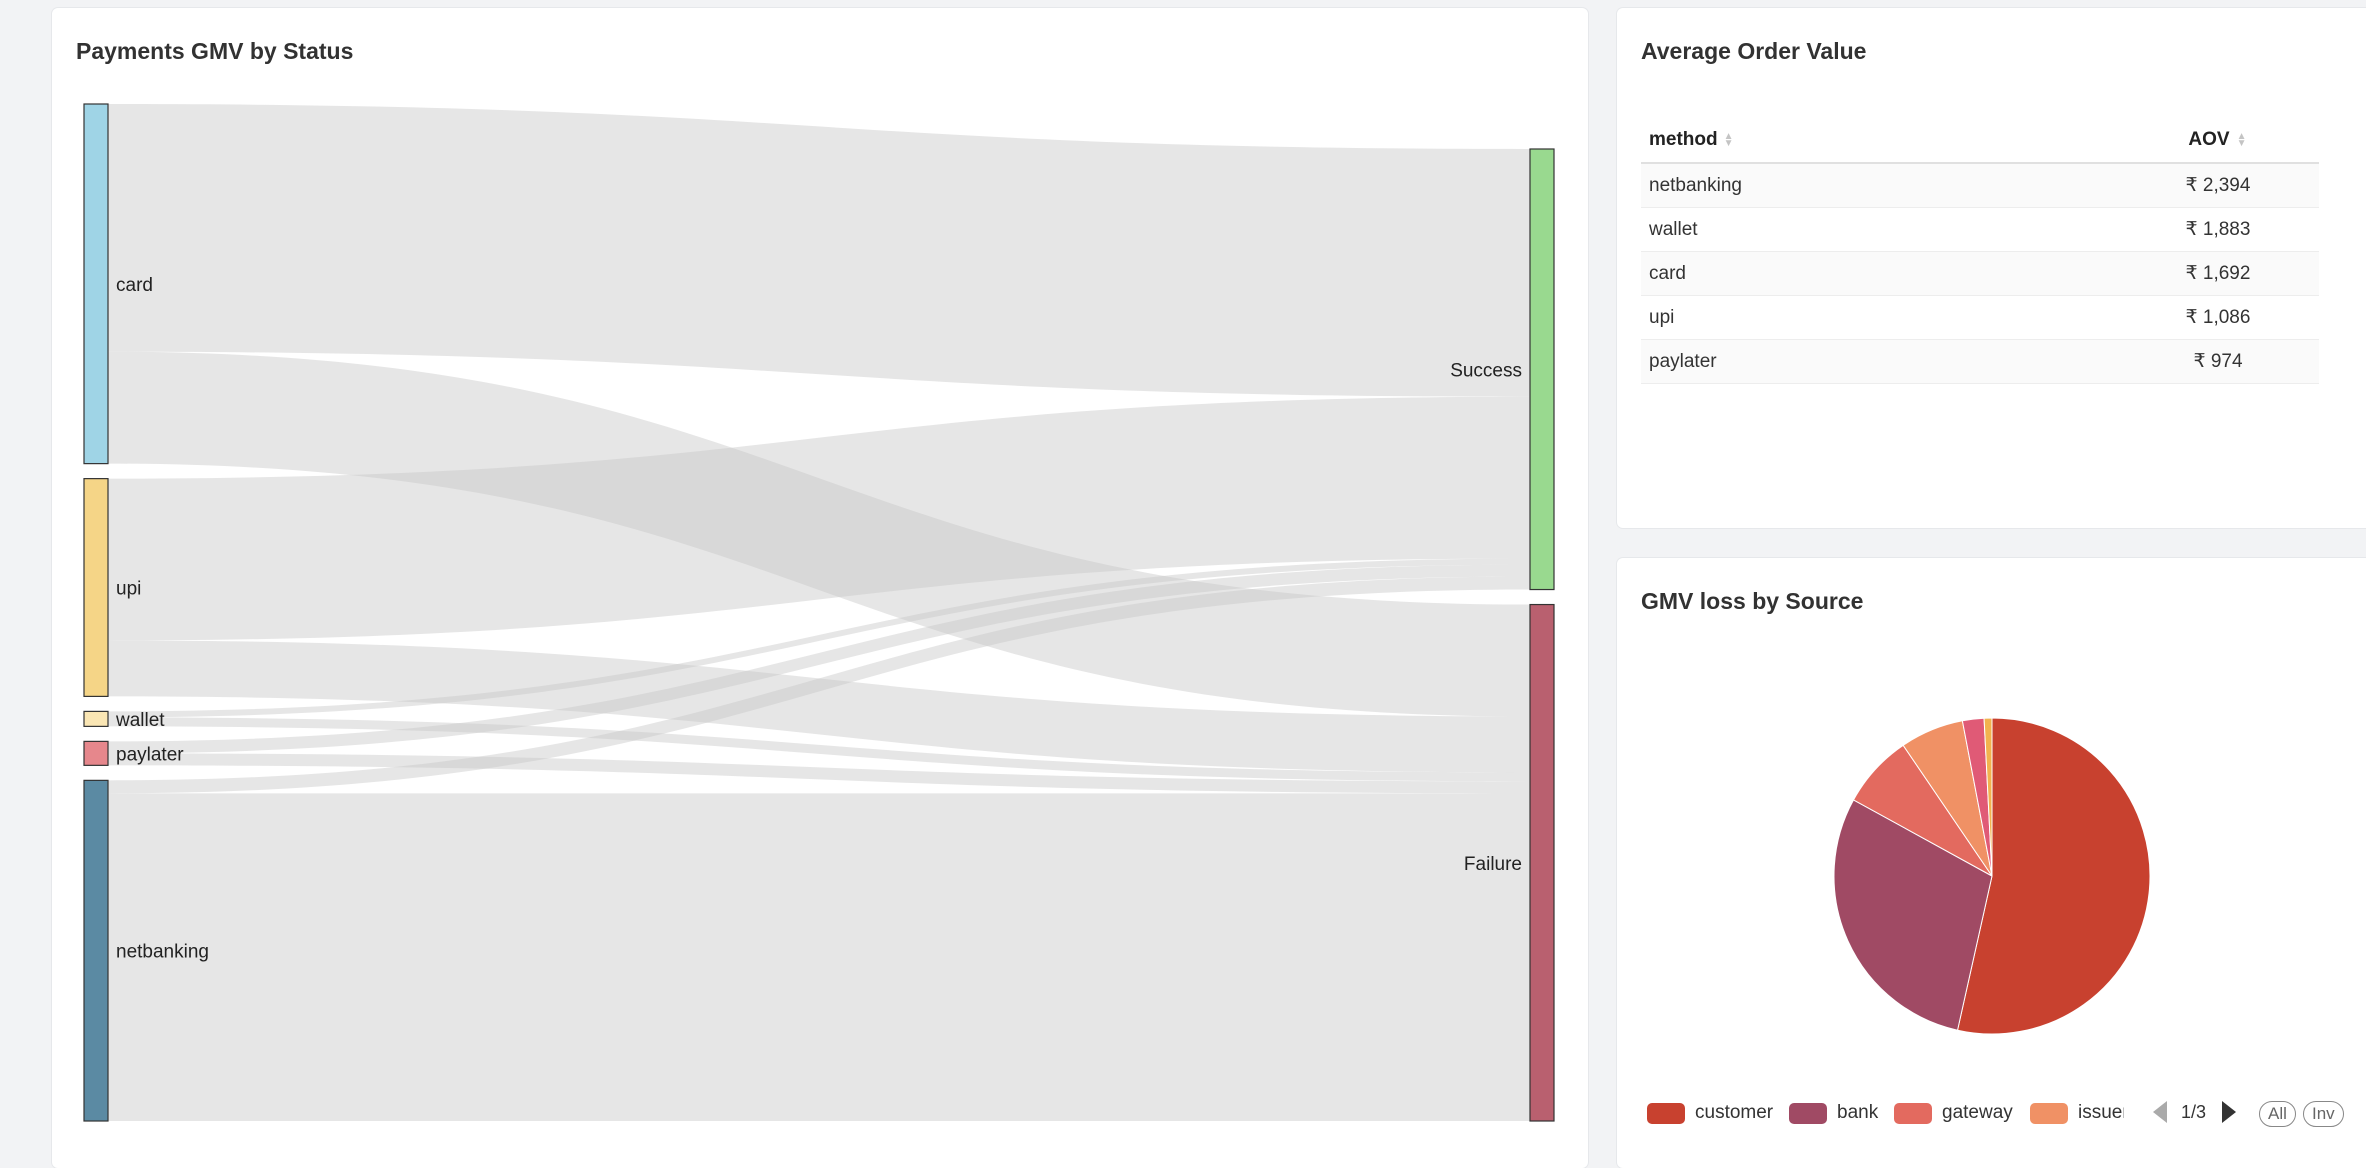 The height and width of the screenshot is (1168, 2366). I want to click on legend-all-button: All, so click(2277, 1114).